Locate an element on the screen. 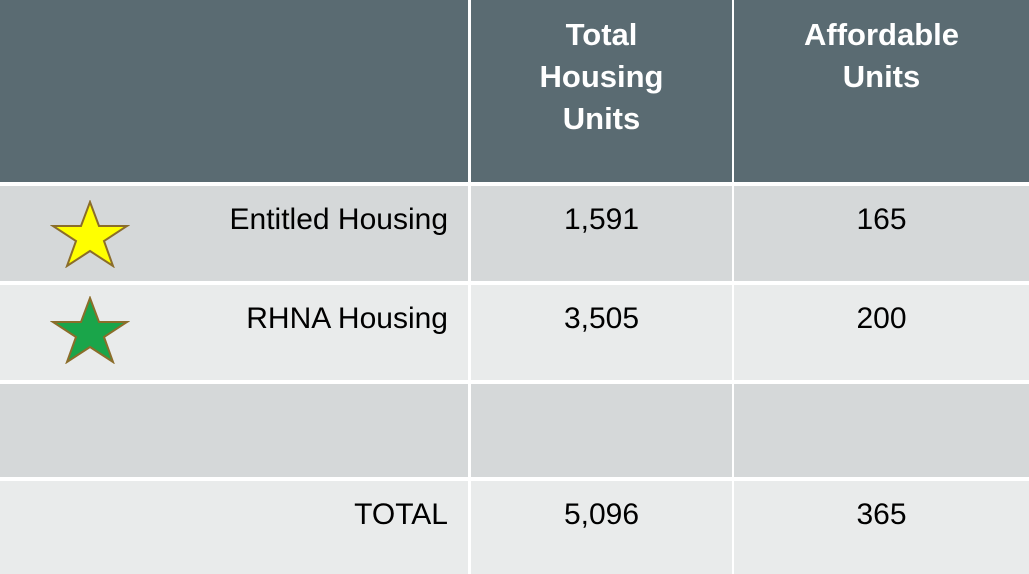 Image resolution: width=1029 pixels, height=574 pixels. header-cell is located at coordinates (234, 91).